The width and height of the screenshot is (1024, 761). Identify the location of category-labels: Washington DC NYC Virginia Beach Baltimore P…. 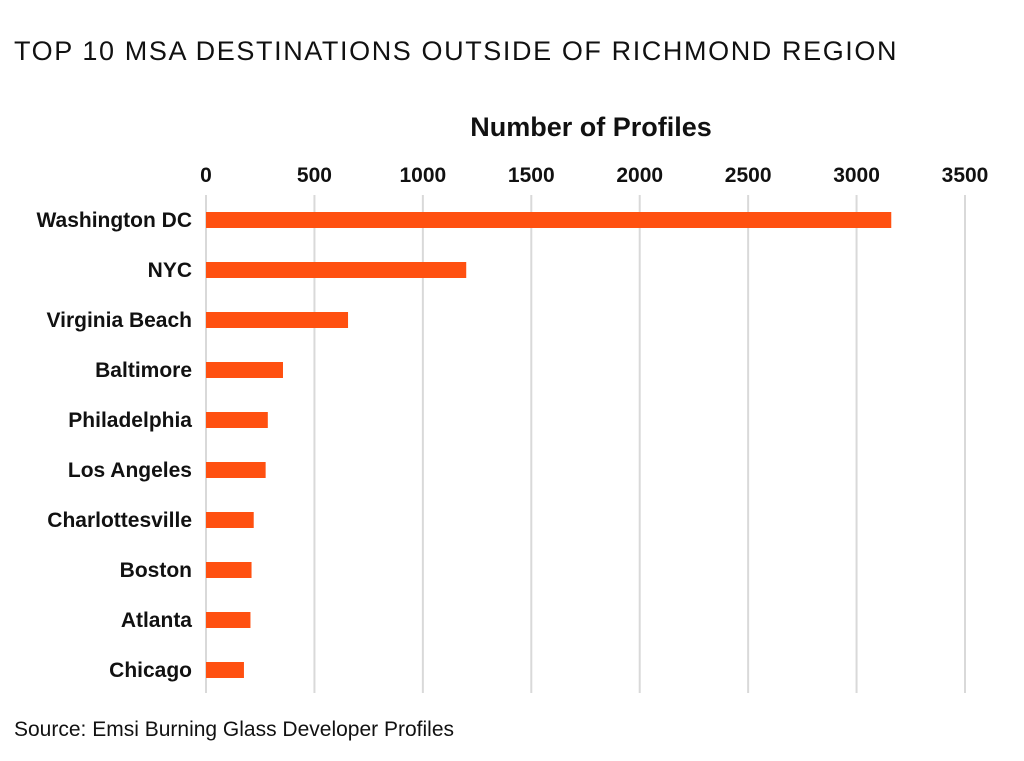
(114, 445).